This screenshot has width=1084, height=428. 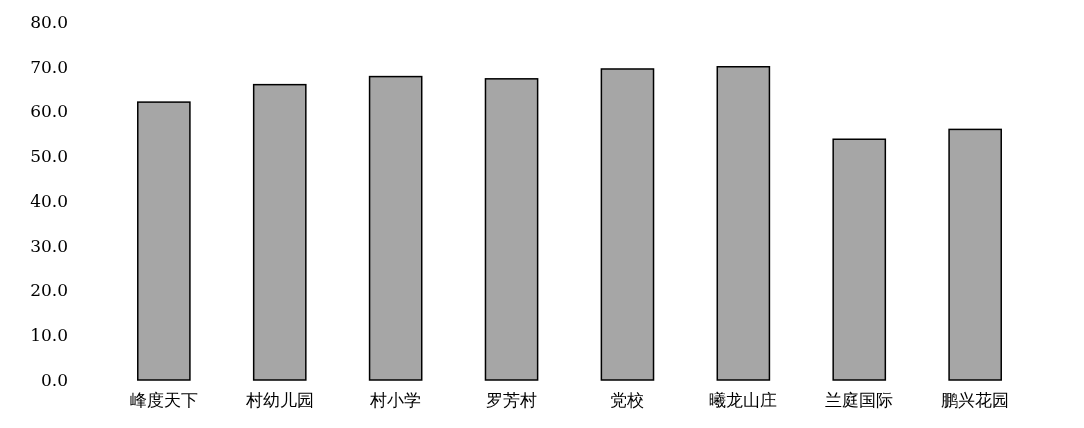 What do you see at coordinates (49, 245) in the screenshot?
I see `y-tick-label: 30.0` at bounding box center [49, 245].